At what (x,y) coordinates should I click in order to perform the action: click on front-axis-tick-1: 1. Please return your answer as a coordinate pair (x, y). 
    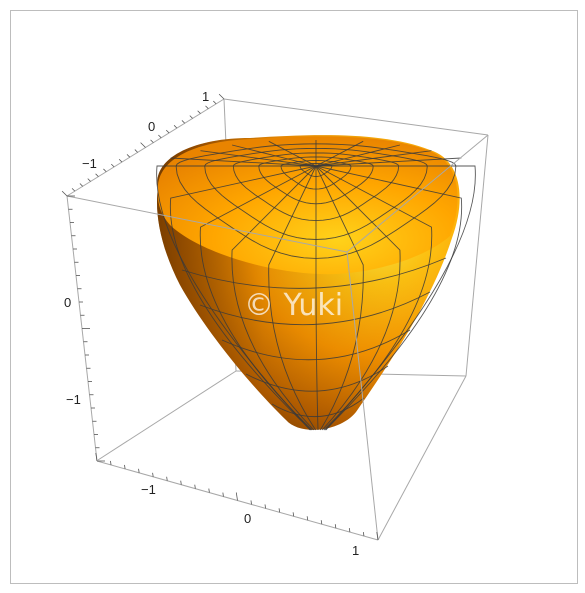
    Looking at the image, I should click on (355, 550).